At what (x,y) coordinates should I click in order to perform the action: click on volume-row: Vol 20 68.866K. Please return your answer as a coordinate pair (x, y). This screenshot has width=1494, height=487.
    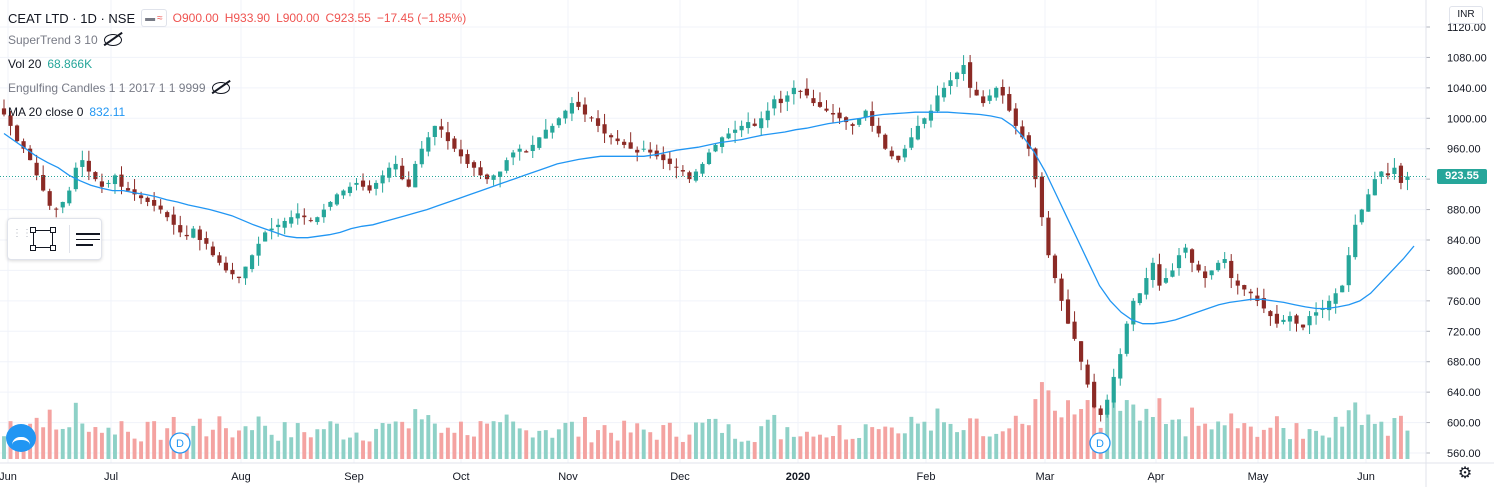
    Looking at the image, I should click on (50, 64).